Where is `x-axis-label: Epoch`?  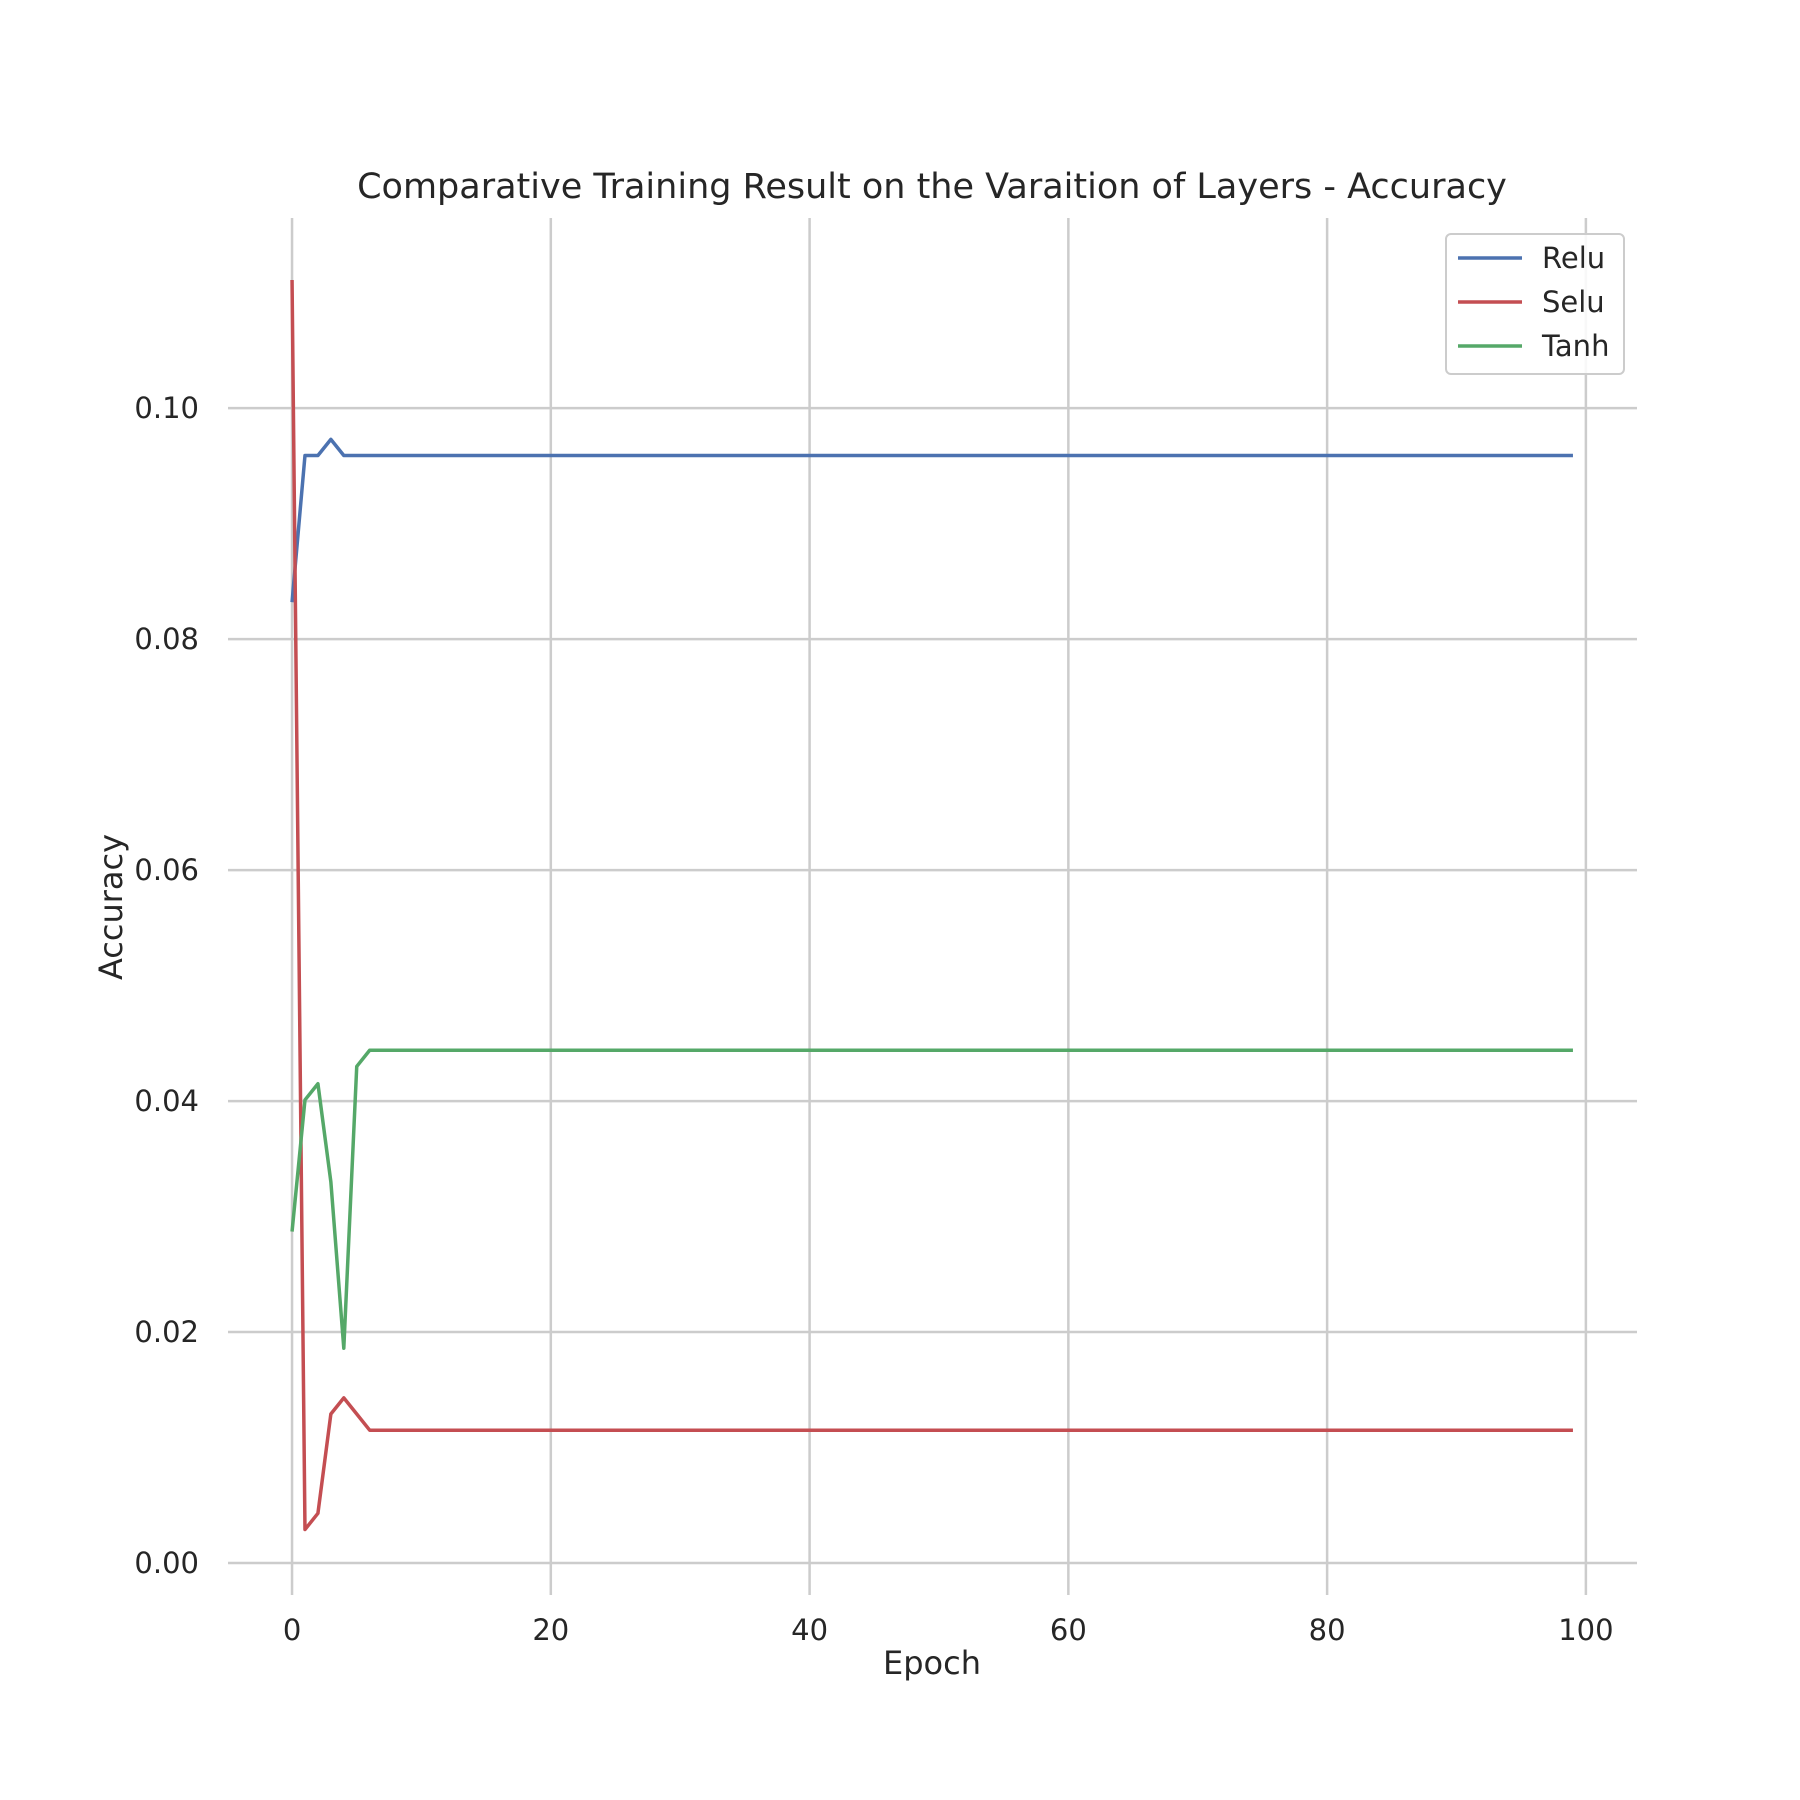 x-axis-label: Epoch is located at coordinates (932, 1663).